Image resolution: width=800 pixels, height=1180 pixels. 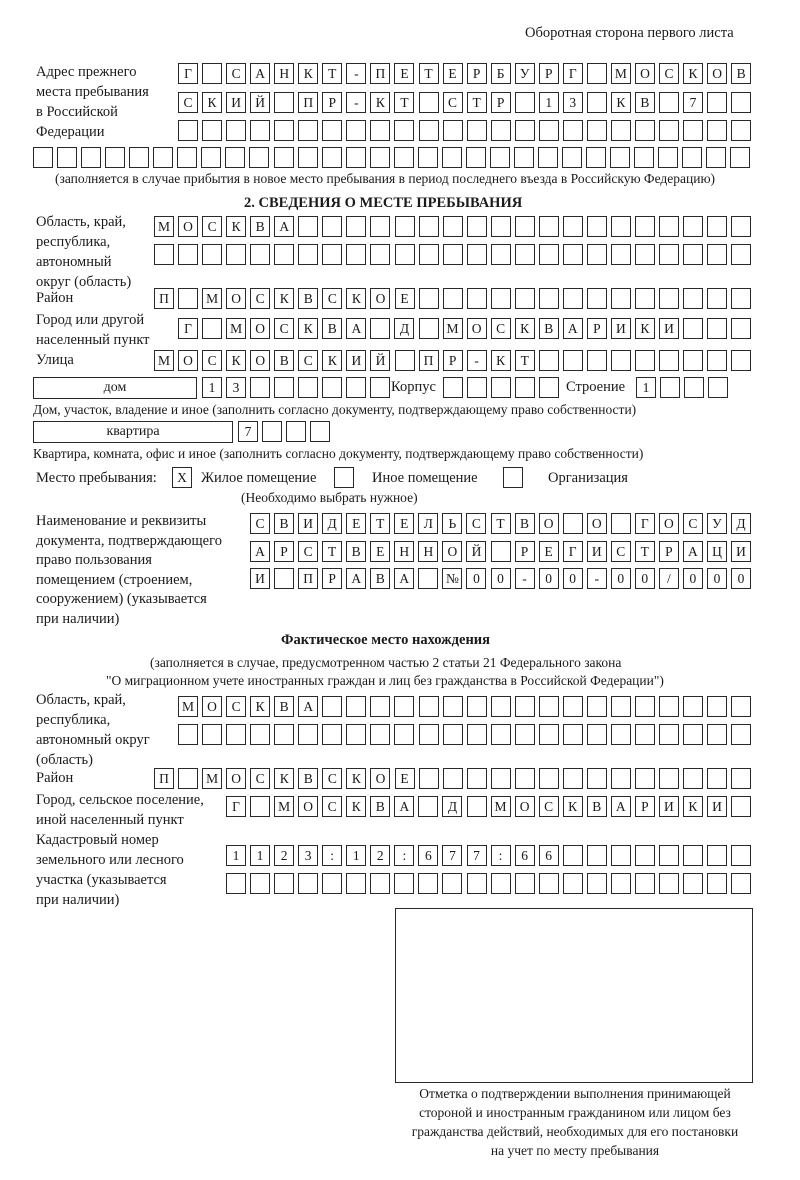 I want to click on char-cell: 7, so click(x=452, y=855).